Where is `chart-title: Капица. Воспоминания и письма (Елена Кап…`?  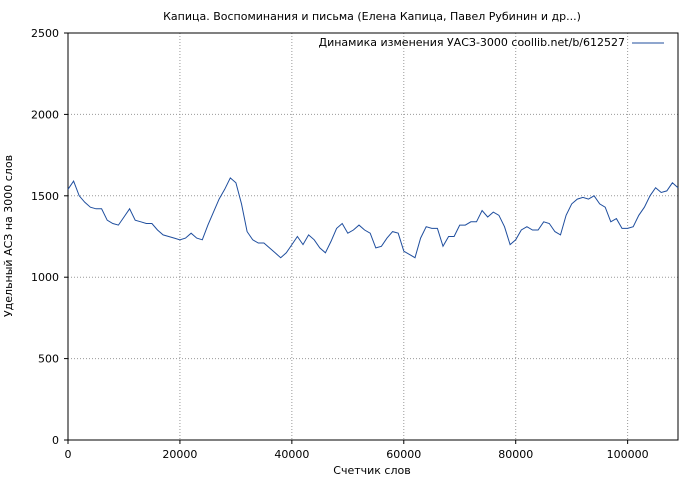
chart-title: Капица. Воспоминания и письма (Елена Кап… is located at coordinates (372, 16).